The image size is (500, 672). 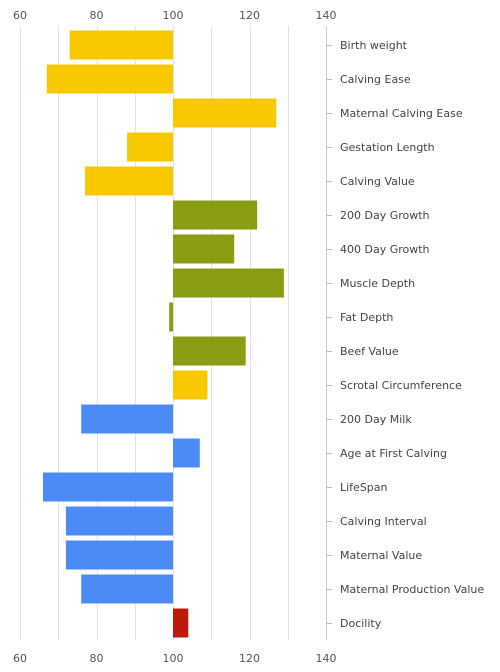 I want to click on bottom-axis-ticks: 60 80 100 120 140, so click(x=175, y=658).